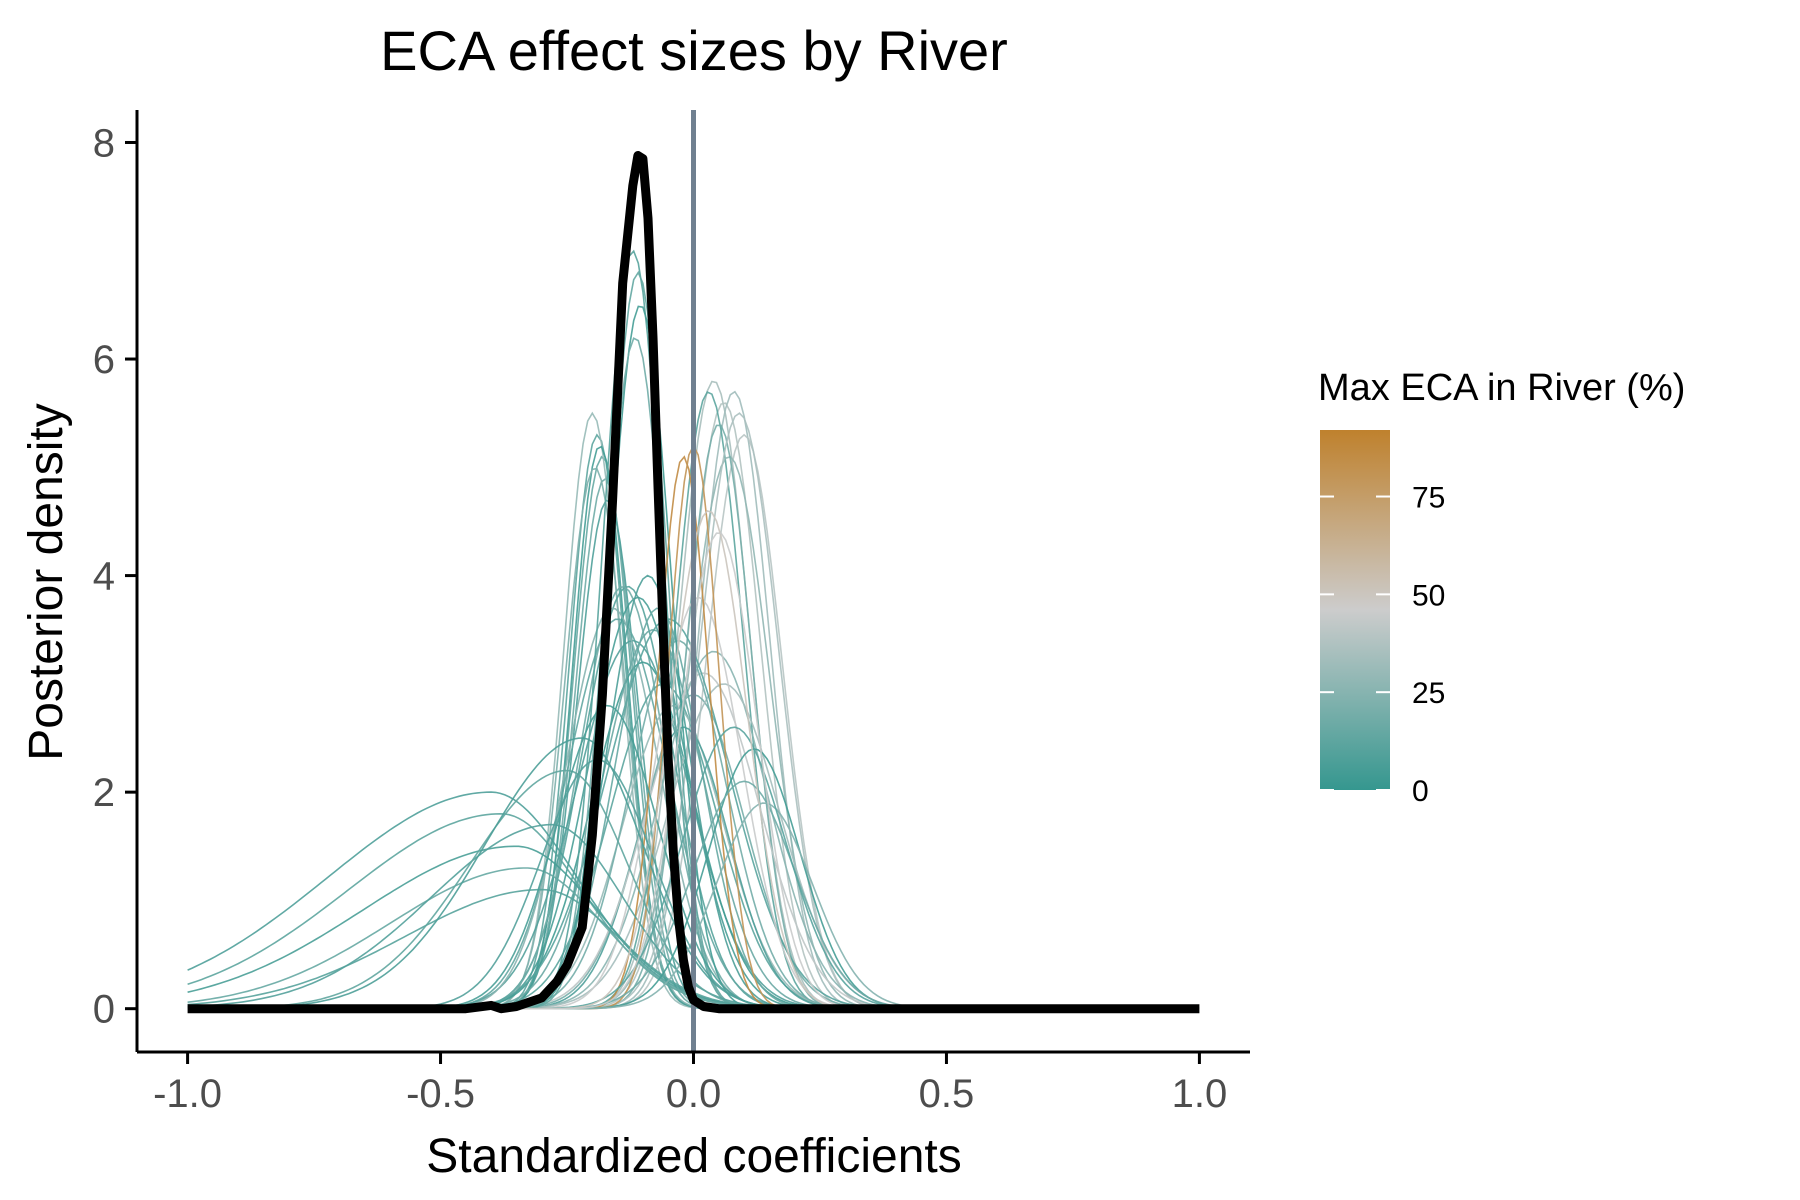  I want to click on y-tick-label: 4, so click(104, 577).